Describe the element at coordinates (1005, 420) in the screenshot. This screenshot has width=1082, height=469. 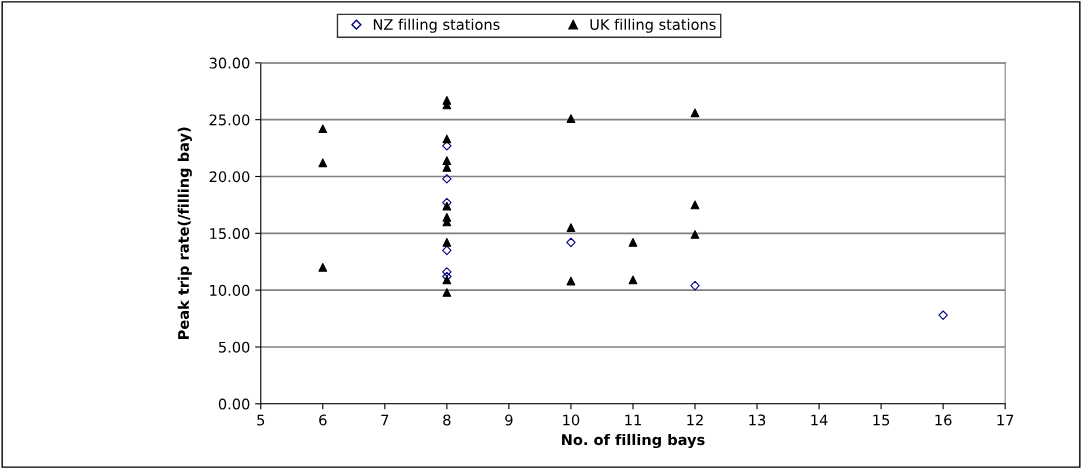
I see `x-tick-label: 17` at that location.